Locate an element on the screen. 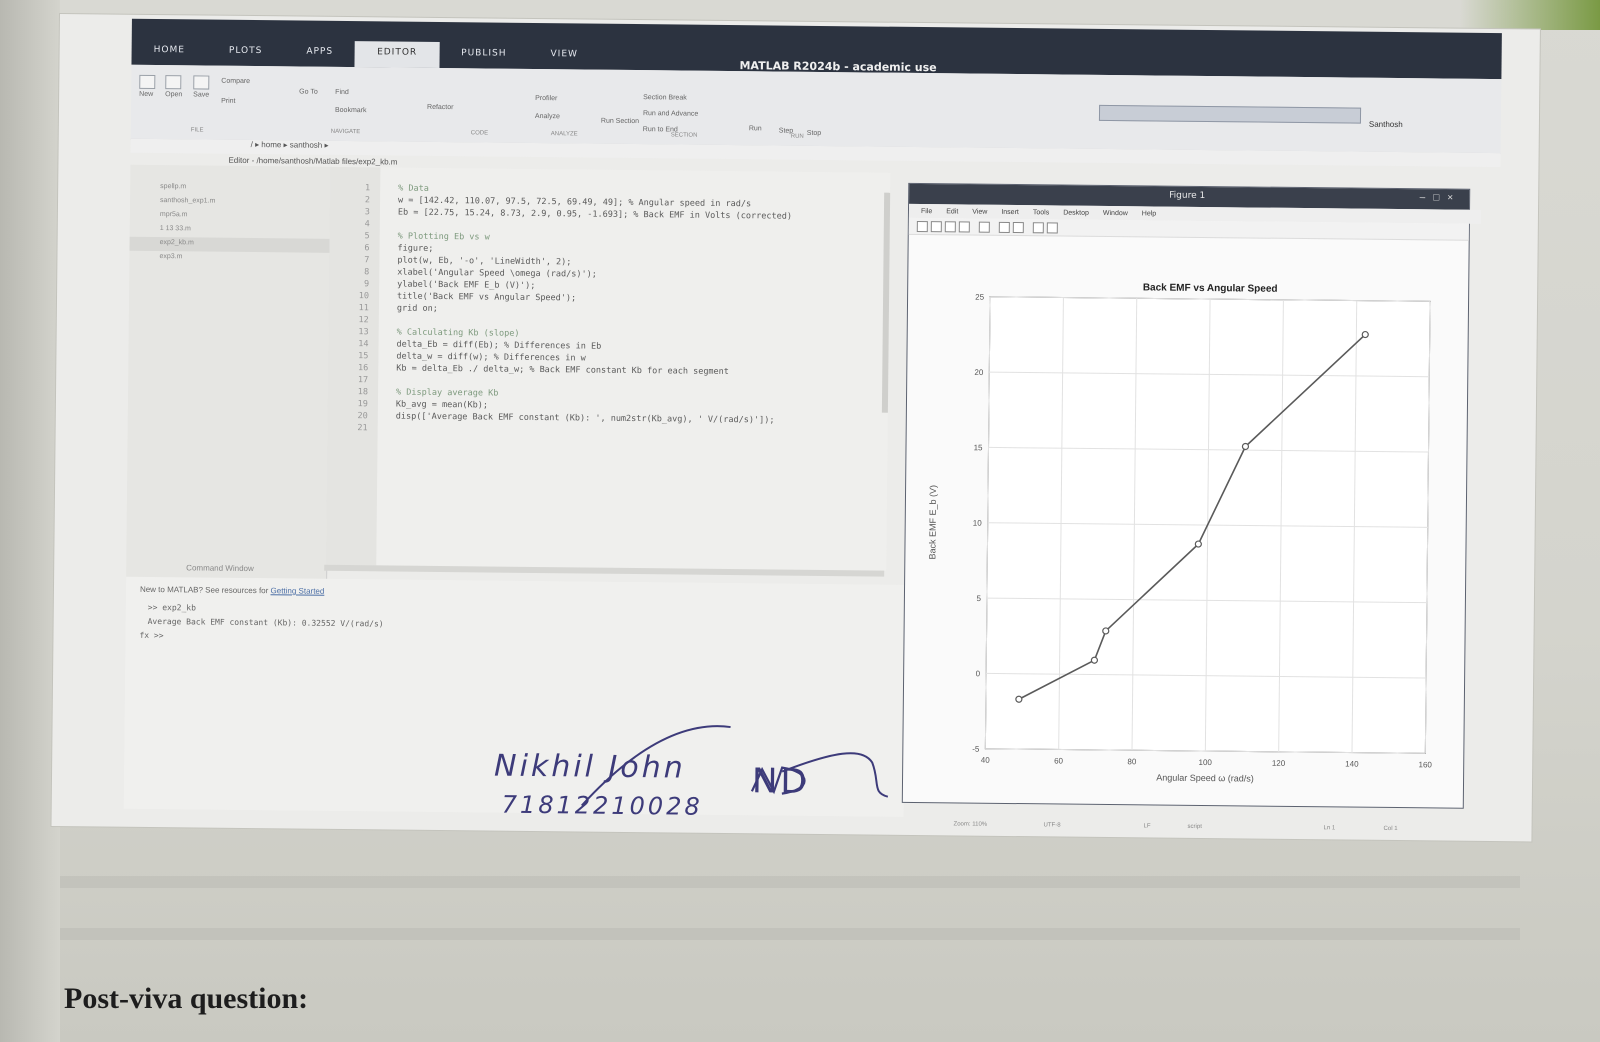 This screenshot has height=1042, width=1600. run-section-button: Run Section is located at coordinates (620, 121).